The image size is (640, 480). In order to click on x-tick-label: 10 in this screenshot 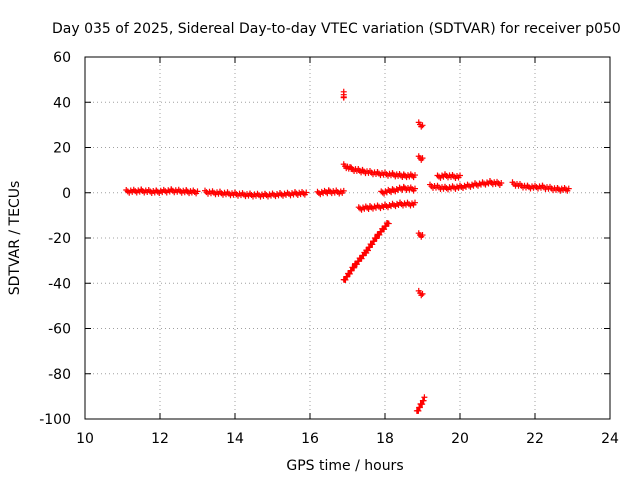, I will do `click(85, 439)`.